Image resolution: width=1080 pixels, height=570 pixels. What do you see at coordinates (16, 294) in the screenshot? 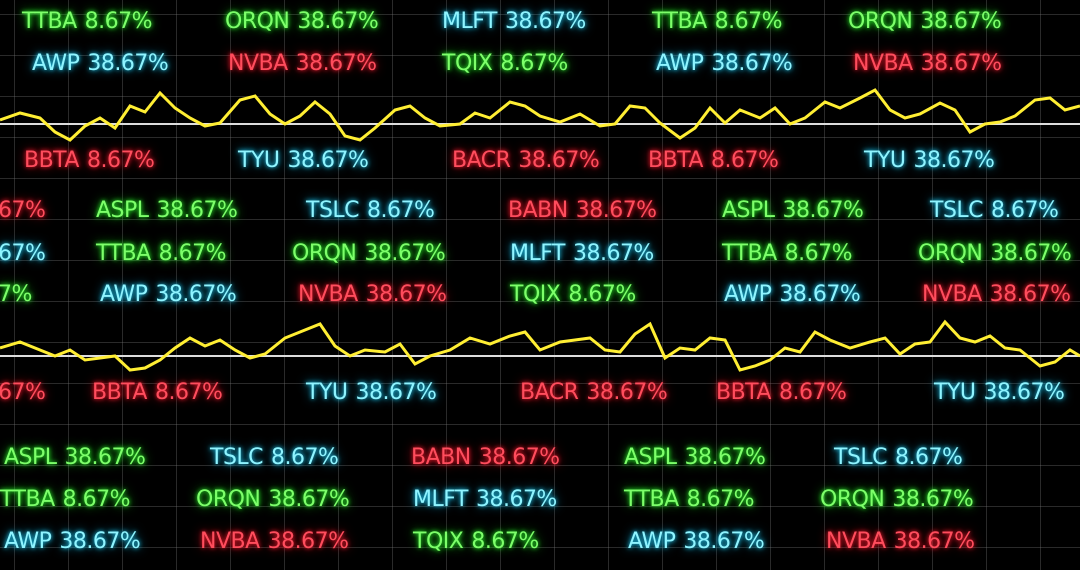
I see `ticker-value: 7%` at bounding box center [16, 294].